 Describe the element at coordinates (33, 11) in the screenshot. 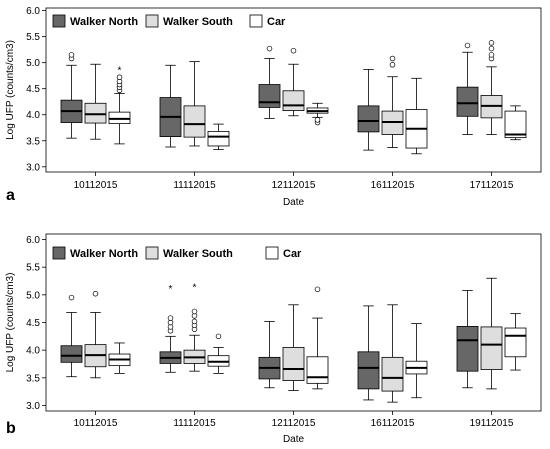

I see `y-tick-label: 6.0` at that location.